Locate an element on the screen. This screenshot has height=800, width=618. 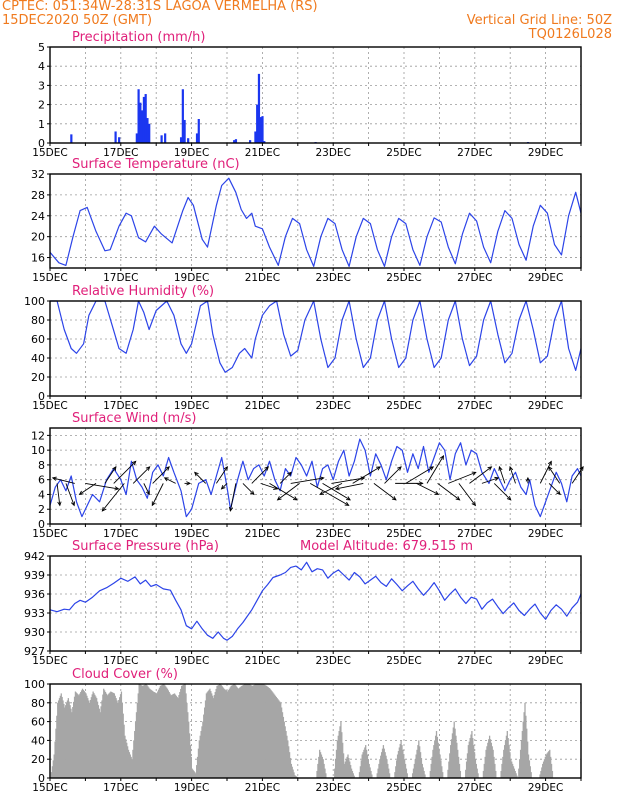
y-tick-label: 20 is located at coordinates (38, 377).